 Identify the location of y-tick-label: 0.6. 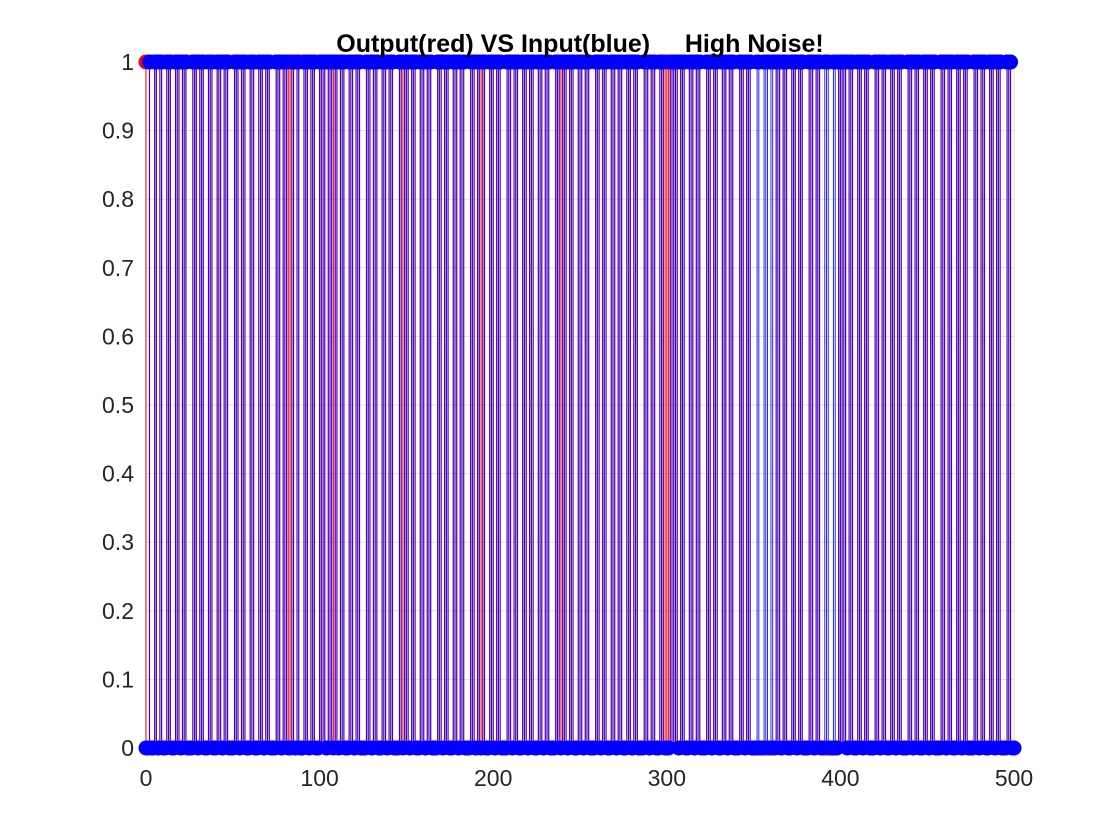
(118, 336).